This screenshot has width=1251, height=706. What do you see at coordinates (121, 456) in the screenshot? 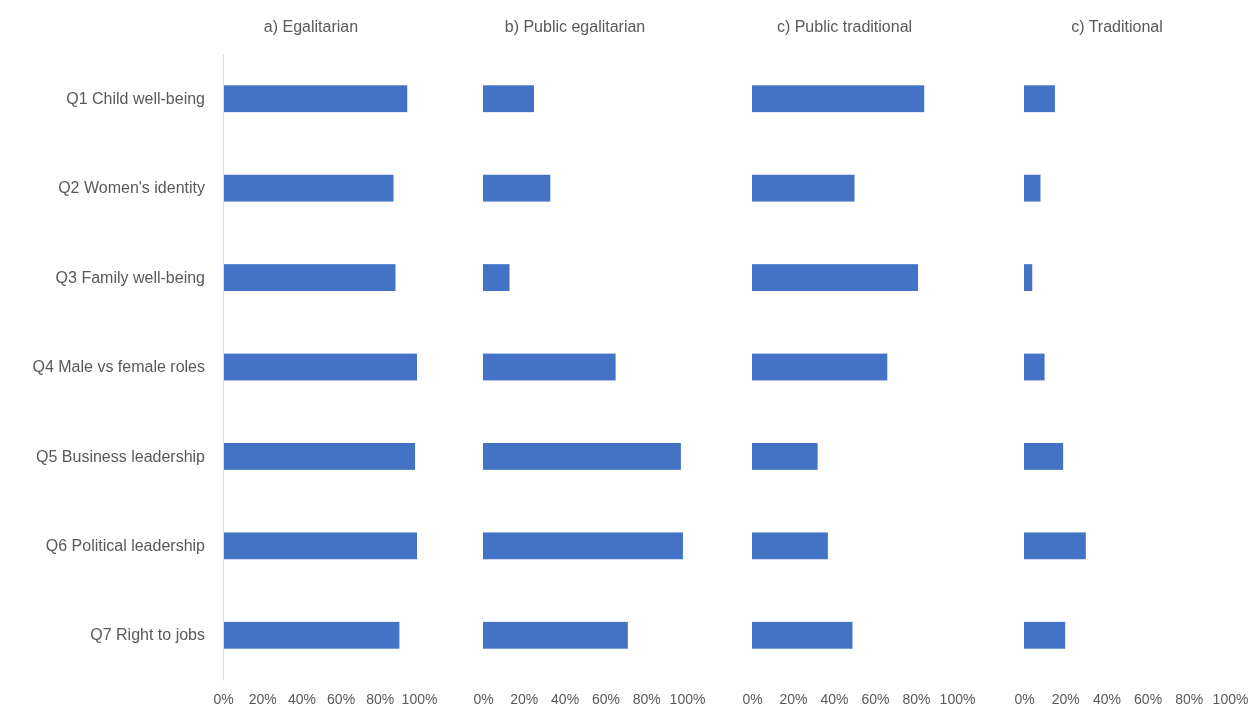
I see `y-tick-label: Q5 Business leadership` at bounding box center [121, 456].